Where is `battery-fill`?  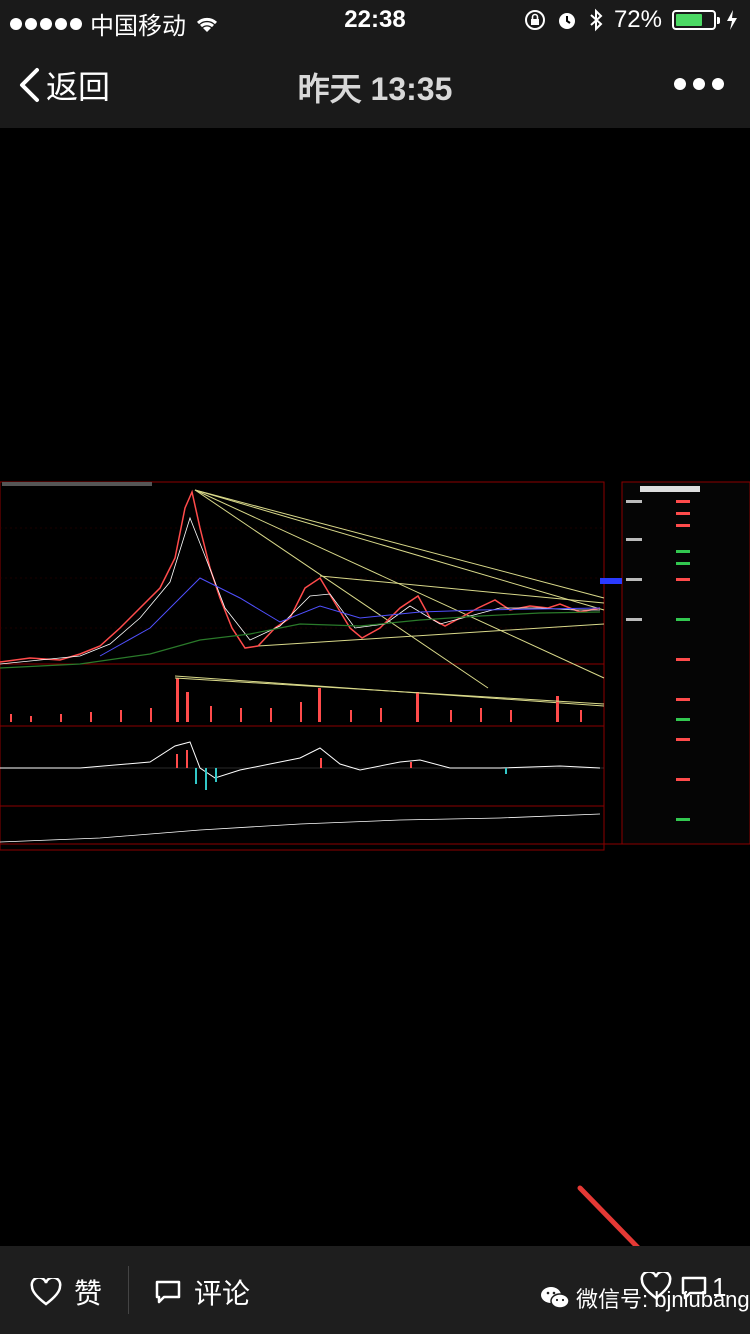
battery-fill is located at coordinates (689, 20).